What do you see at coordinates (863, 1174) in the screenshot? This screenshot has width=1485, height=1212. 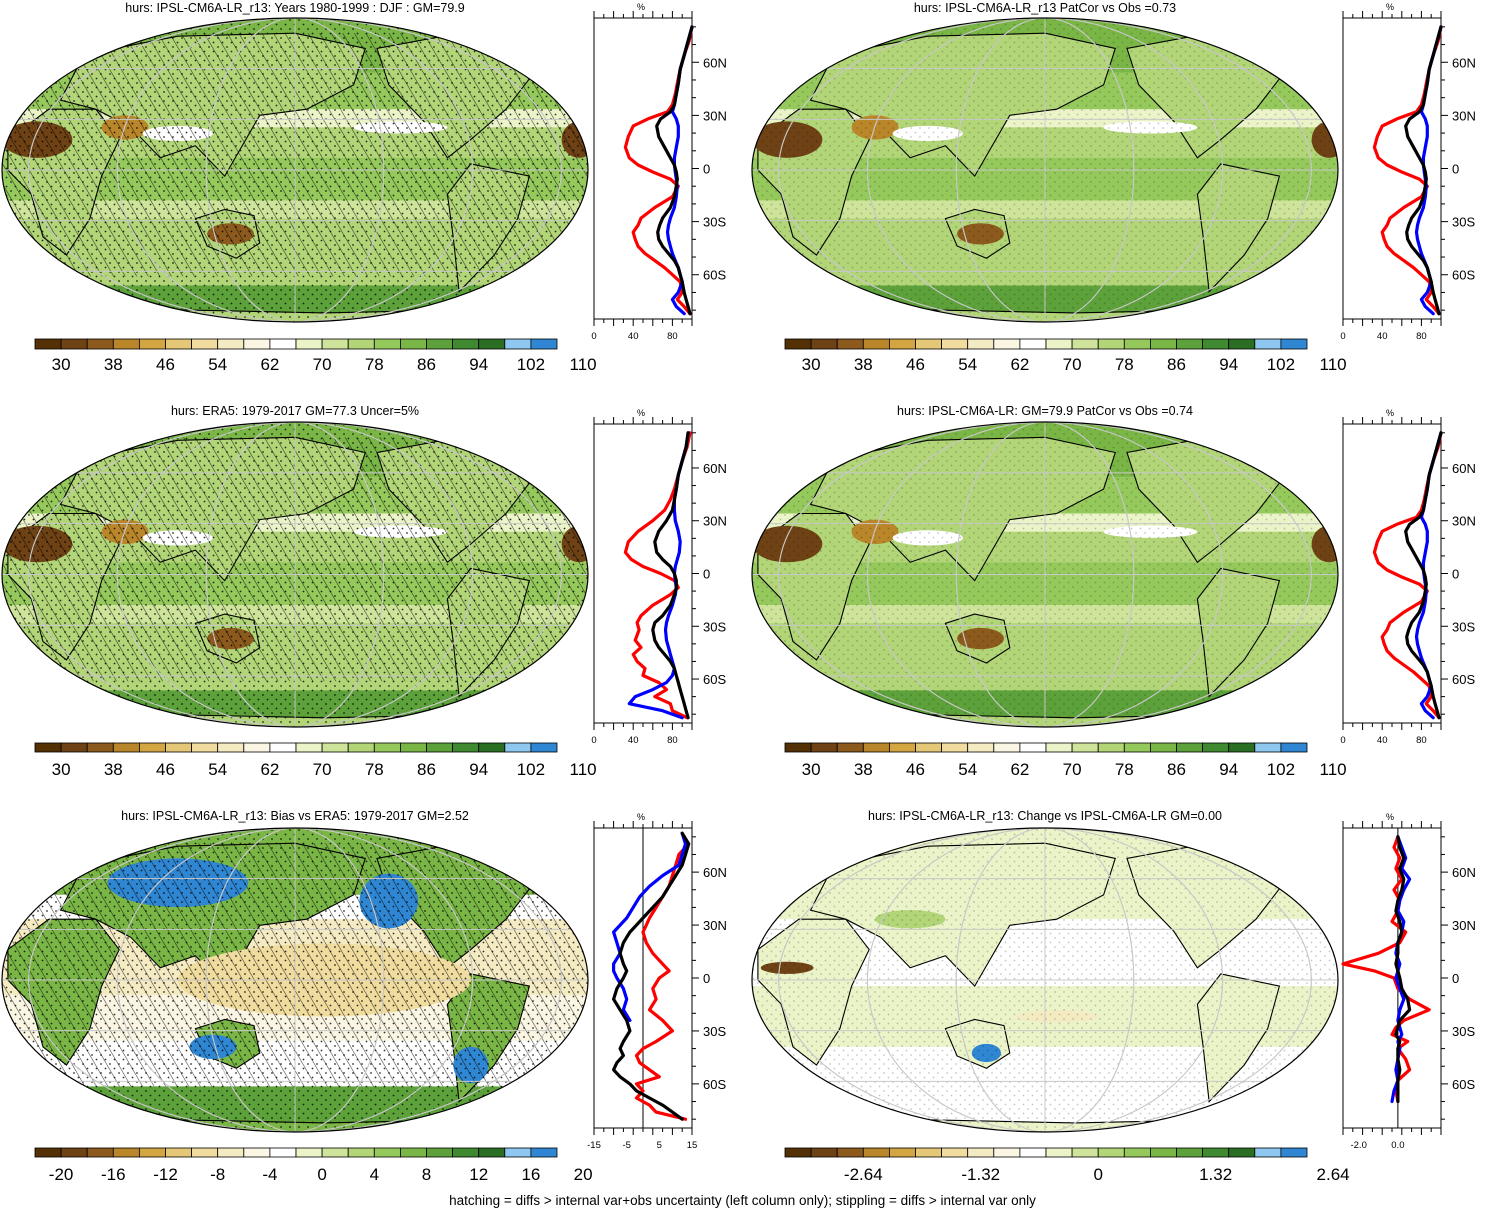 I see `colorbar-tick-label: -2.64` at bounding box center [863, 1174].